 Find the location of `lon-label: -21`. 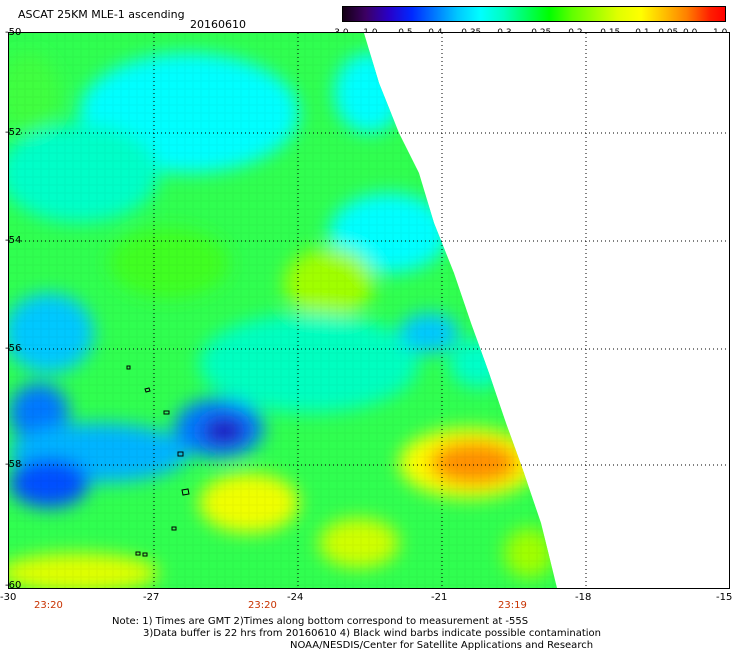

lon-label: -21 is located at coordinates (439, 597).